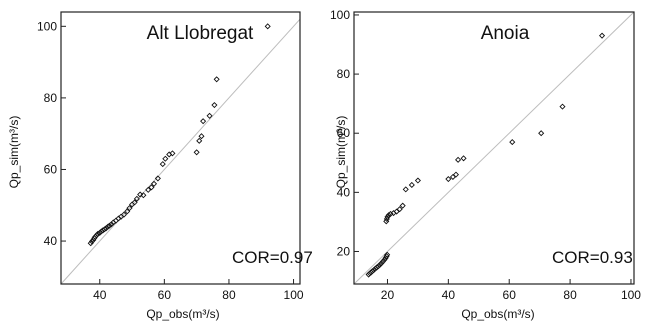 This screenshot has height=323, width=645. Describe the element at coordinates (272, 257) in the screenshot. I see `cor-annotation: COR=0.97` at that location.